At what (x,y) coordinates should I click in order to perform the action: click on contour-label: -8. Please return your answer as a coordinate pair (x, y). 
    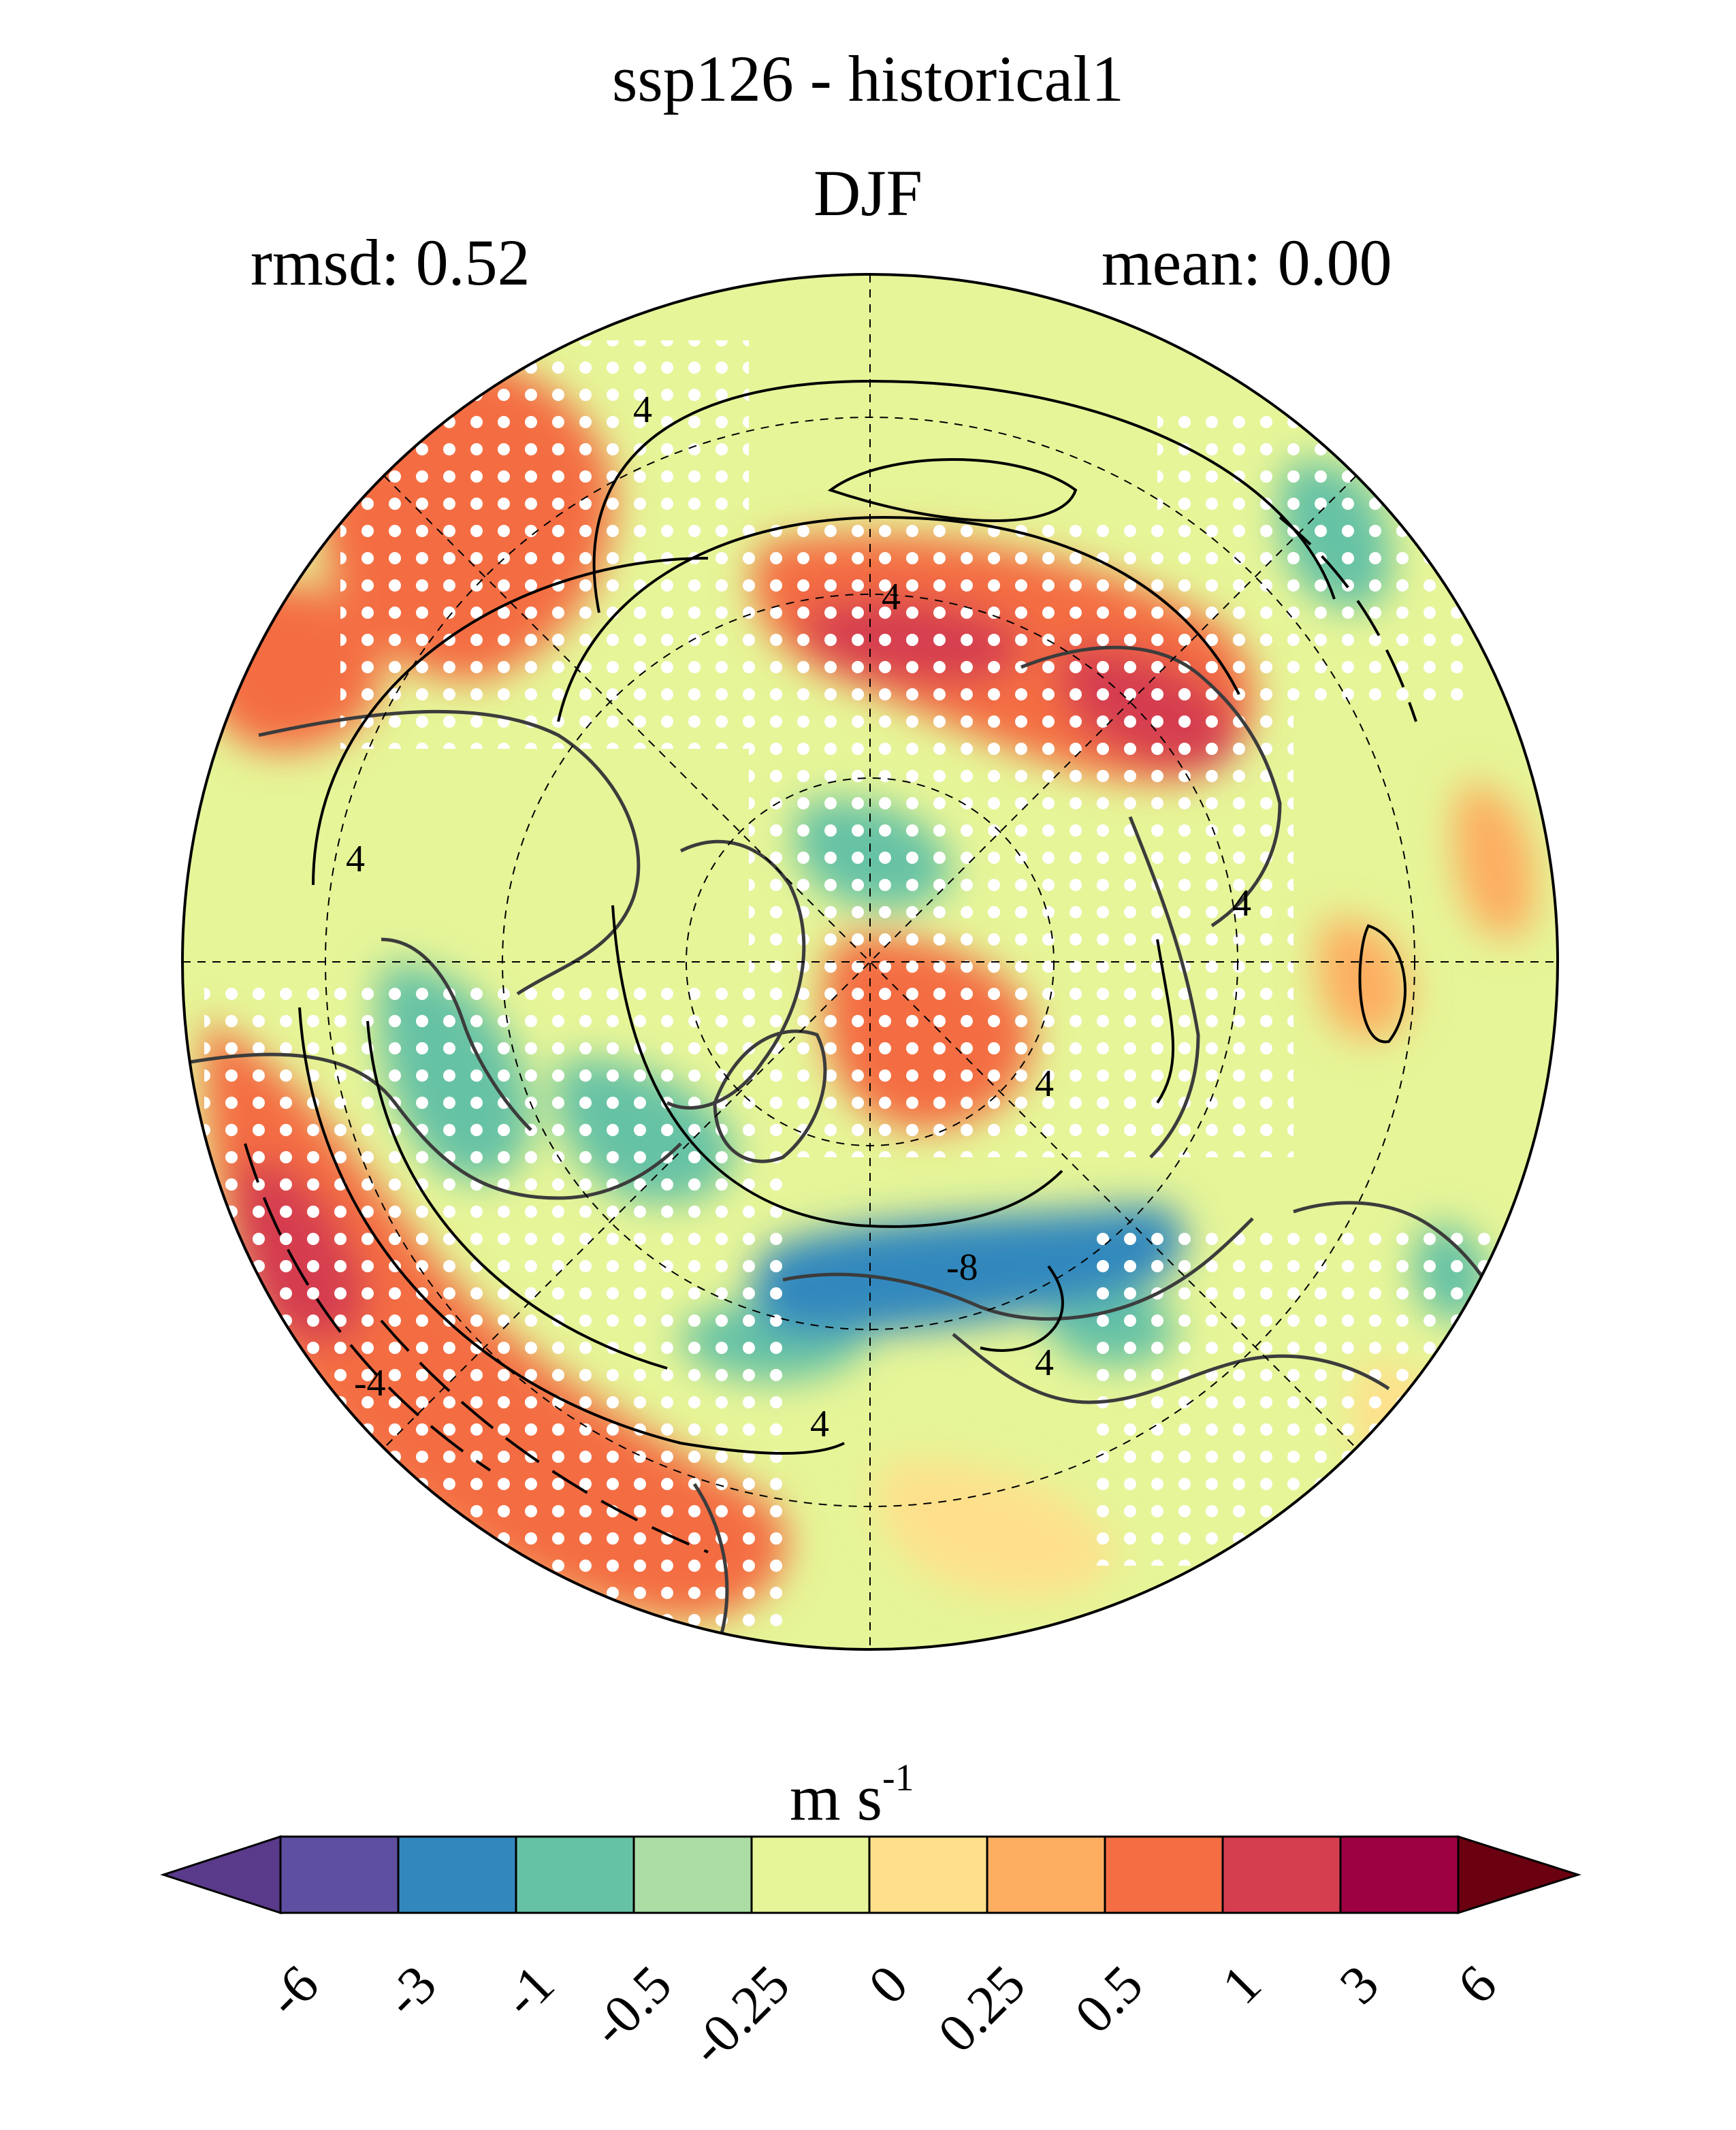
    Looking at the image, I should click on (962, 1267).